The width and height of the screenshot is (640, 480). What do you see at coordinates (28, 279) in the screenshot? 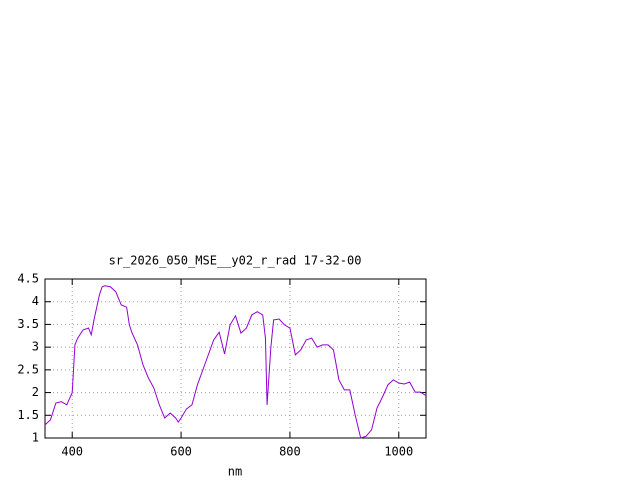
I see `y-tick-label: 4.5` at bounding box center [28, 279].